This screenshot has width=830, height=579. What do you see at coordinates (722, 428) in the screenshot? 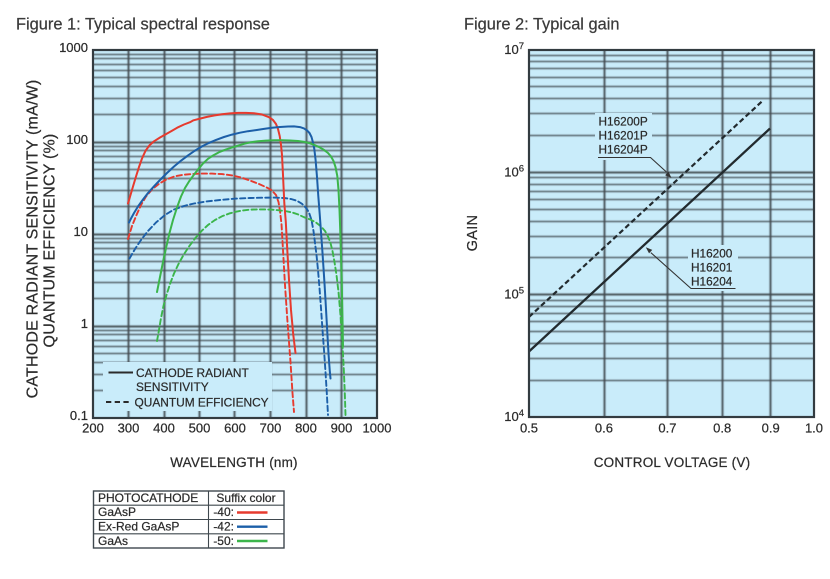
I see `svg-text: 0.8` at bounding box center [722, 428].